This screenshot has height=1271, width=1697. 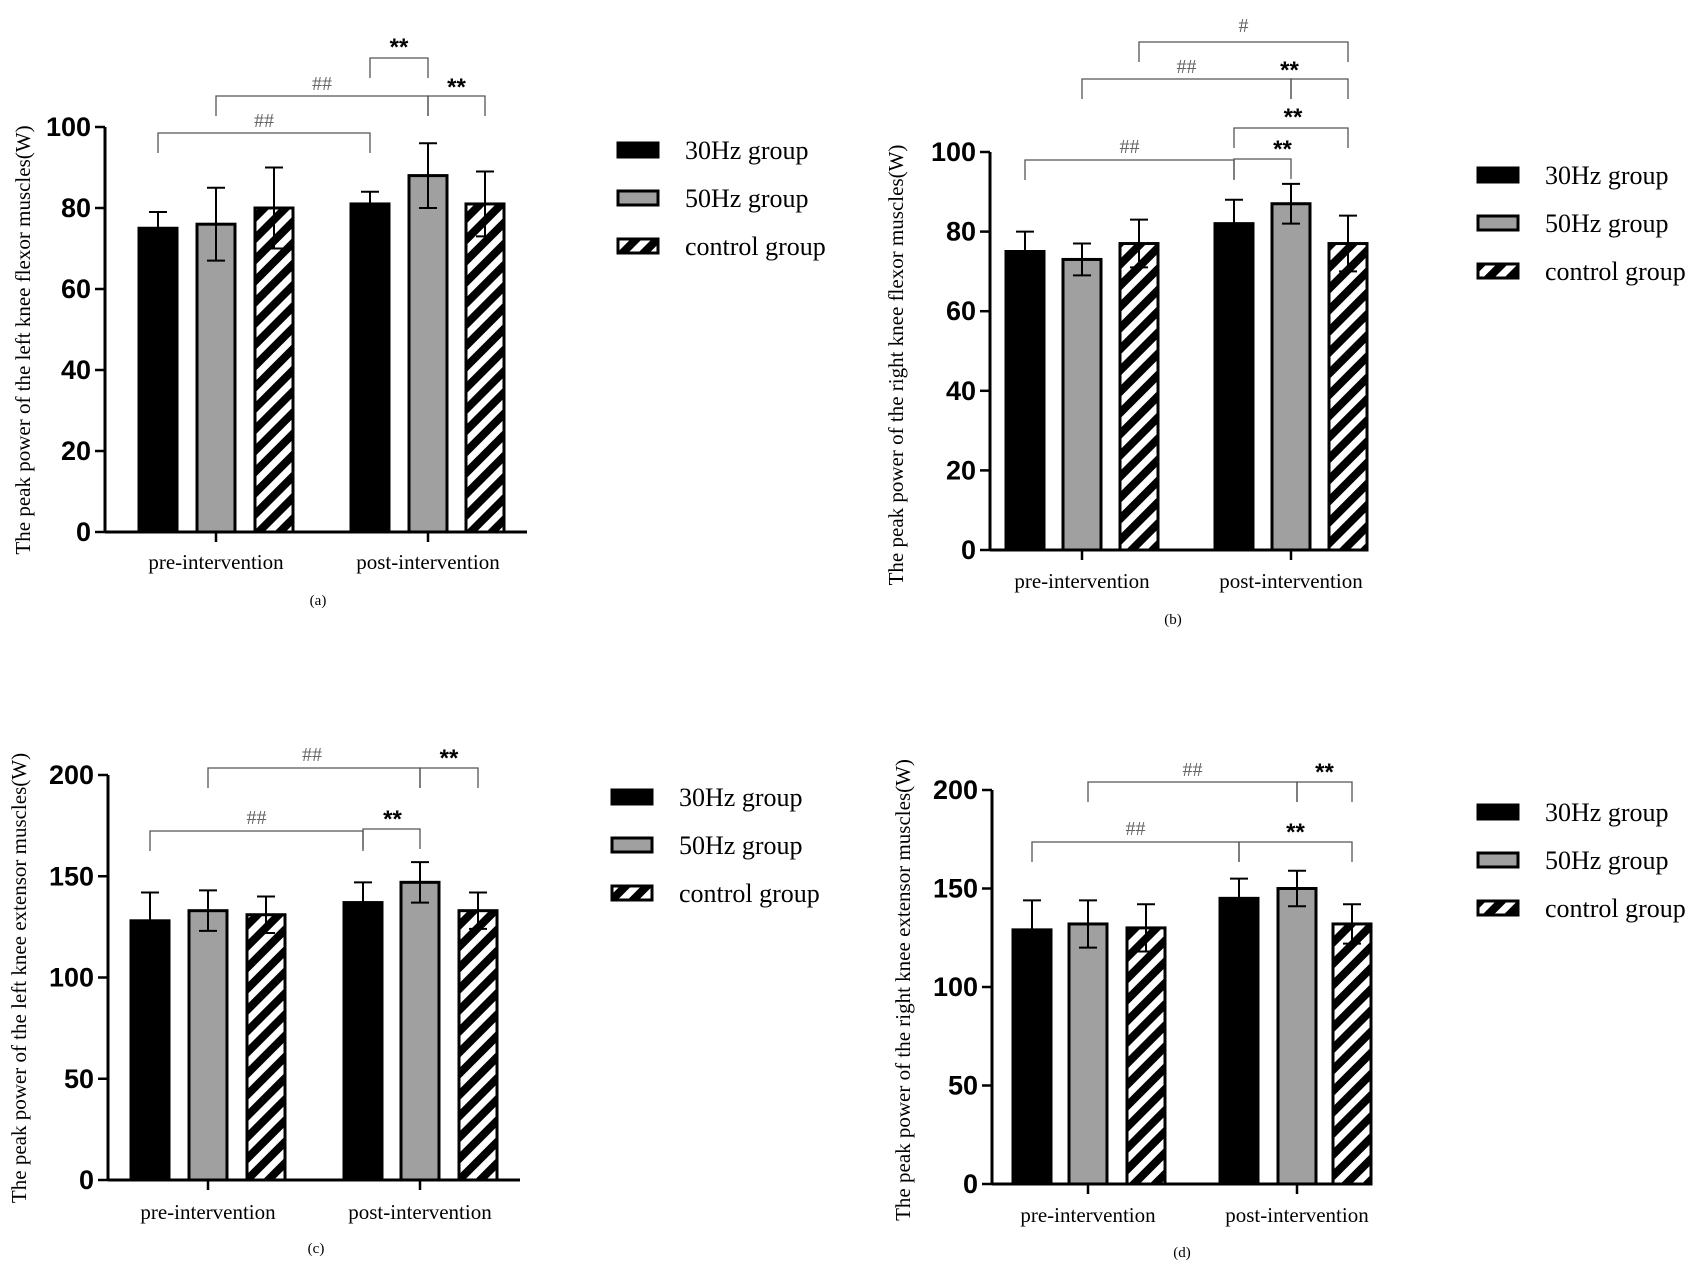 I want to click on y-tick-label: 0, so click(x=83, y=532).